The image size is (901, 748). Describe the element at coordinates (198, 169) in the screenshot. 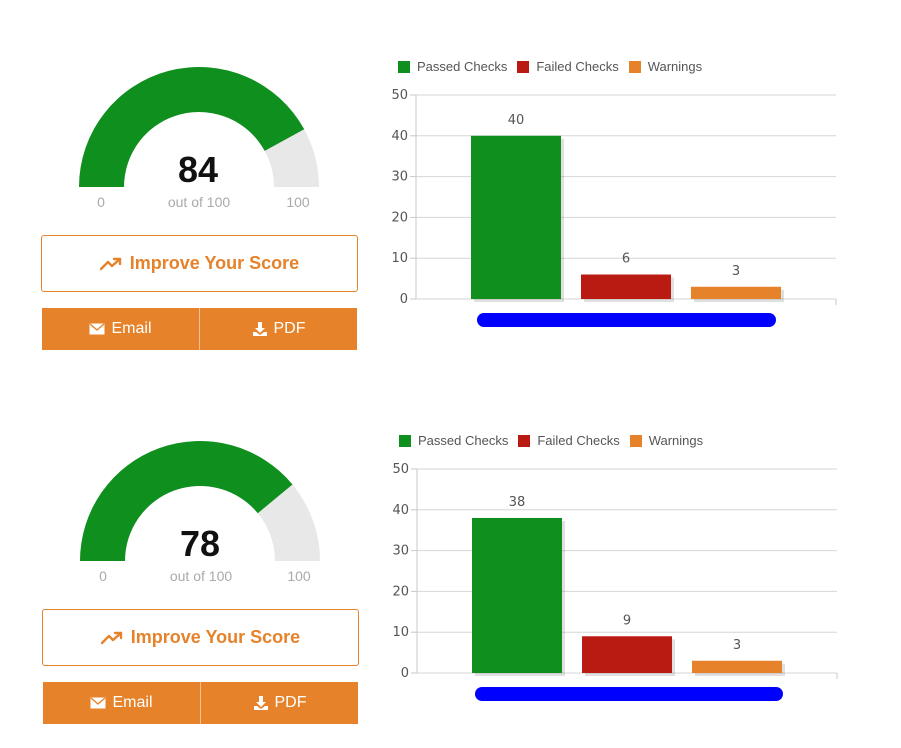

I see `score-value: 84` at that location.